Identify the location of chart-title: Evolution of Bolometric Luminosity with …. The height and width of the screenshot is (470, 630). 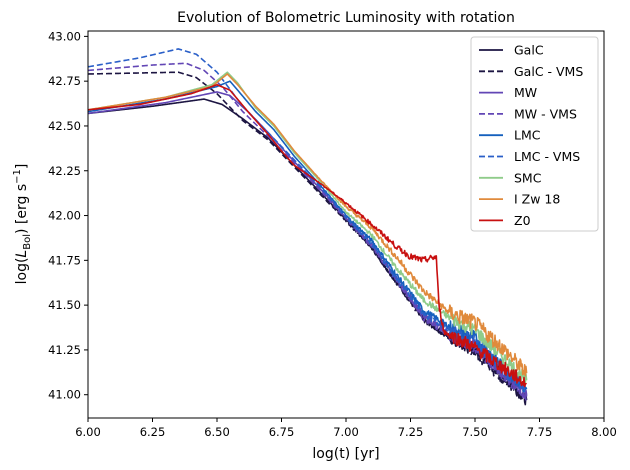
(346, 18).